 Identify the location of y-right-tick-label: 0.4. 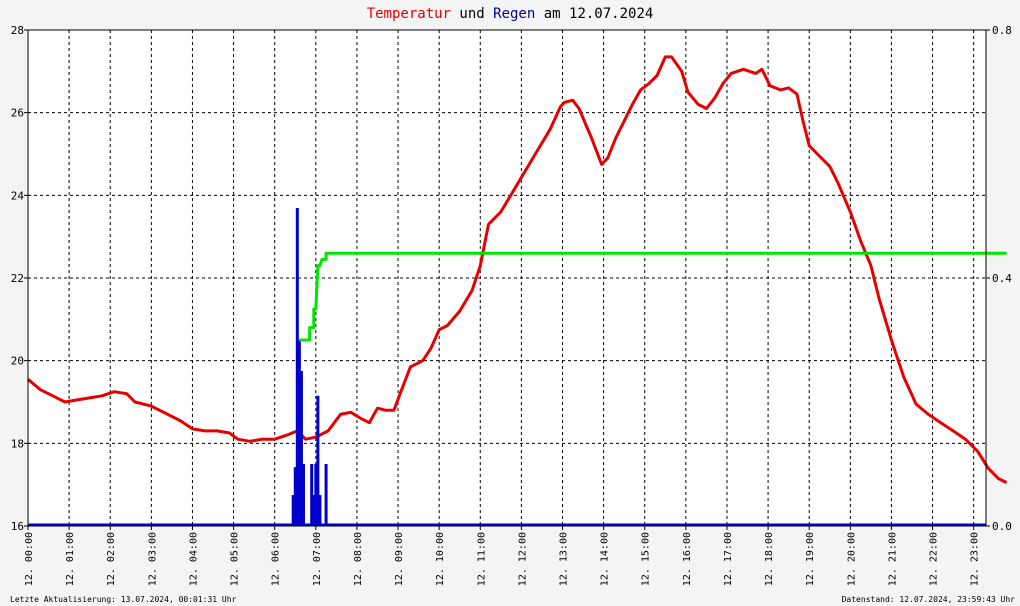
(1002, 278).